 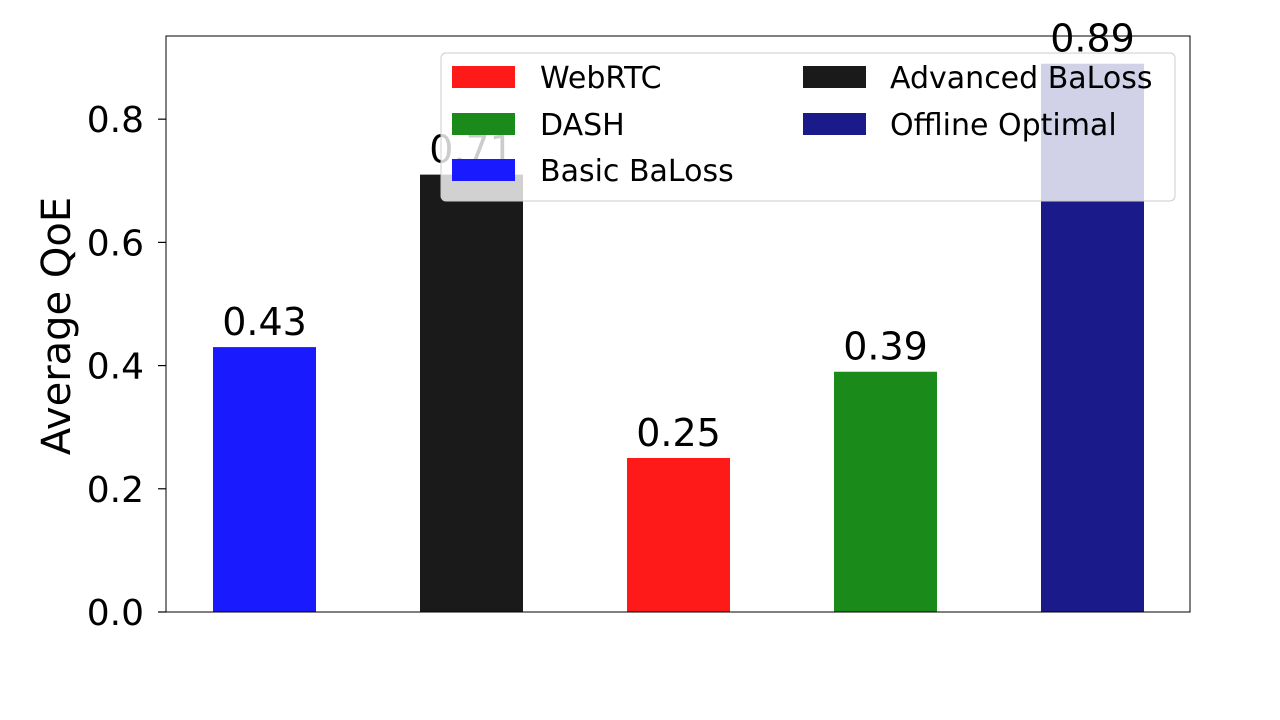 What do you see at coordinates (885, 491) in the screenshot?
I see `bar-dash` at bounding box center [885, 491].